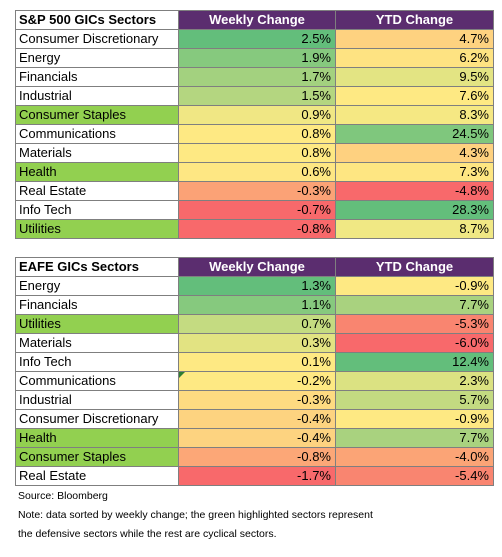  I want to click on table-row: Consumer Staples 0.9% 8.3%, so click(254, 115).